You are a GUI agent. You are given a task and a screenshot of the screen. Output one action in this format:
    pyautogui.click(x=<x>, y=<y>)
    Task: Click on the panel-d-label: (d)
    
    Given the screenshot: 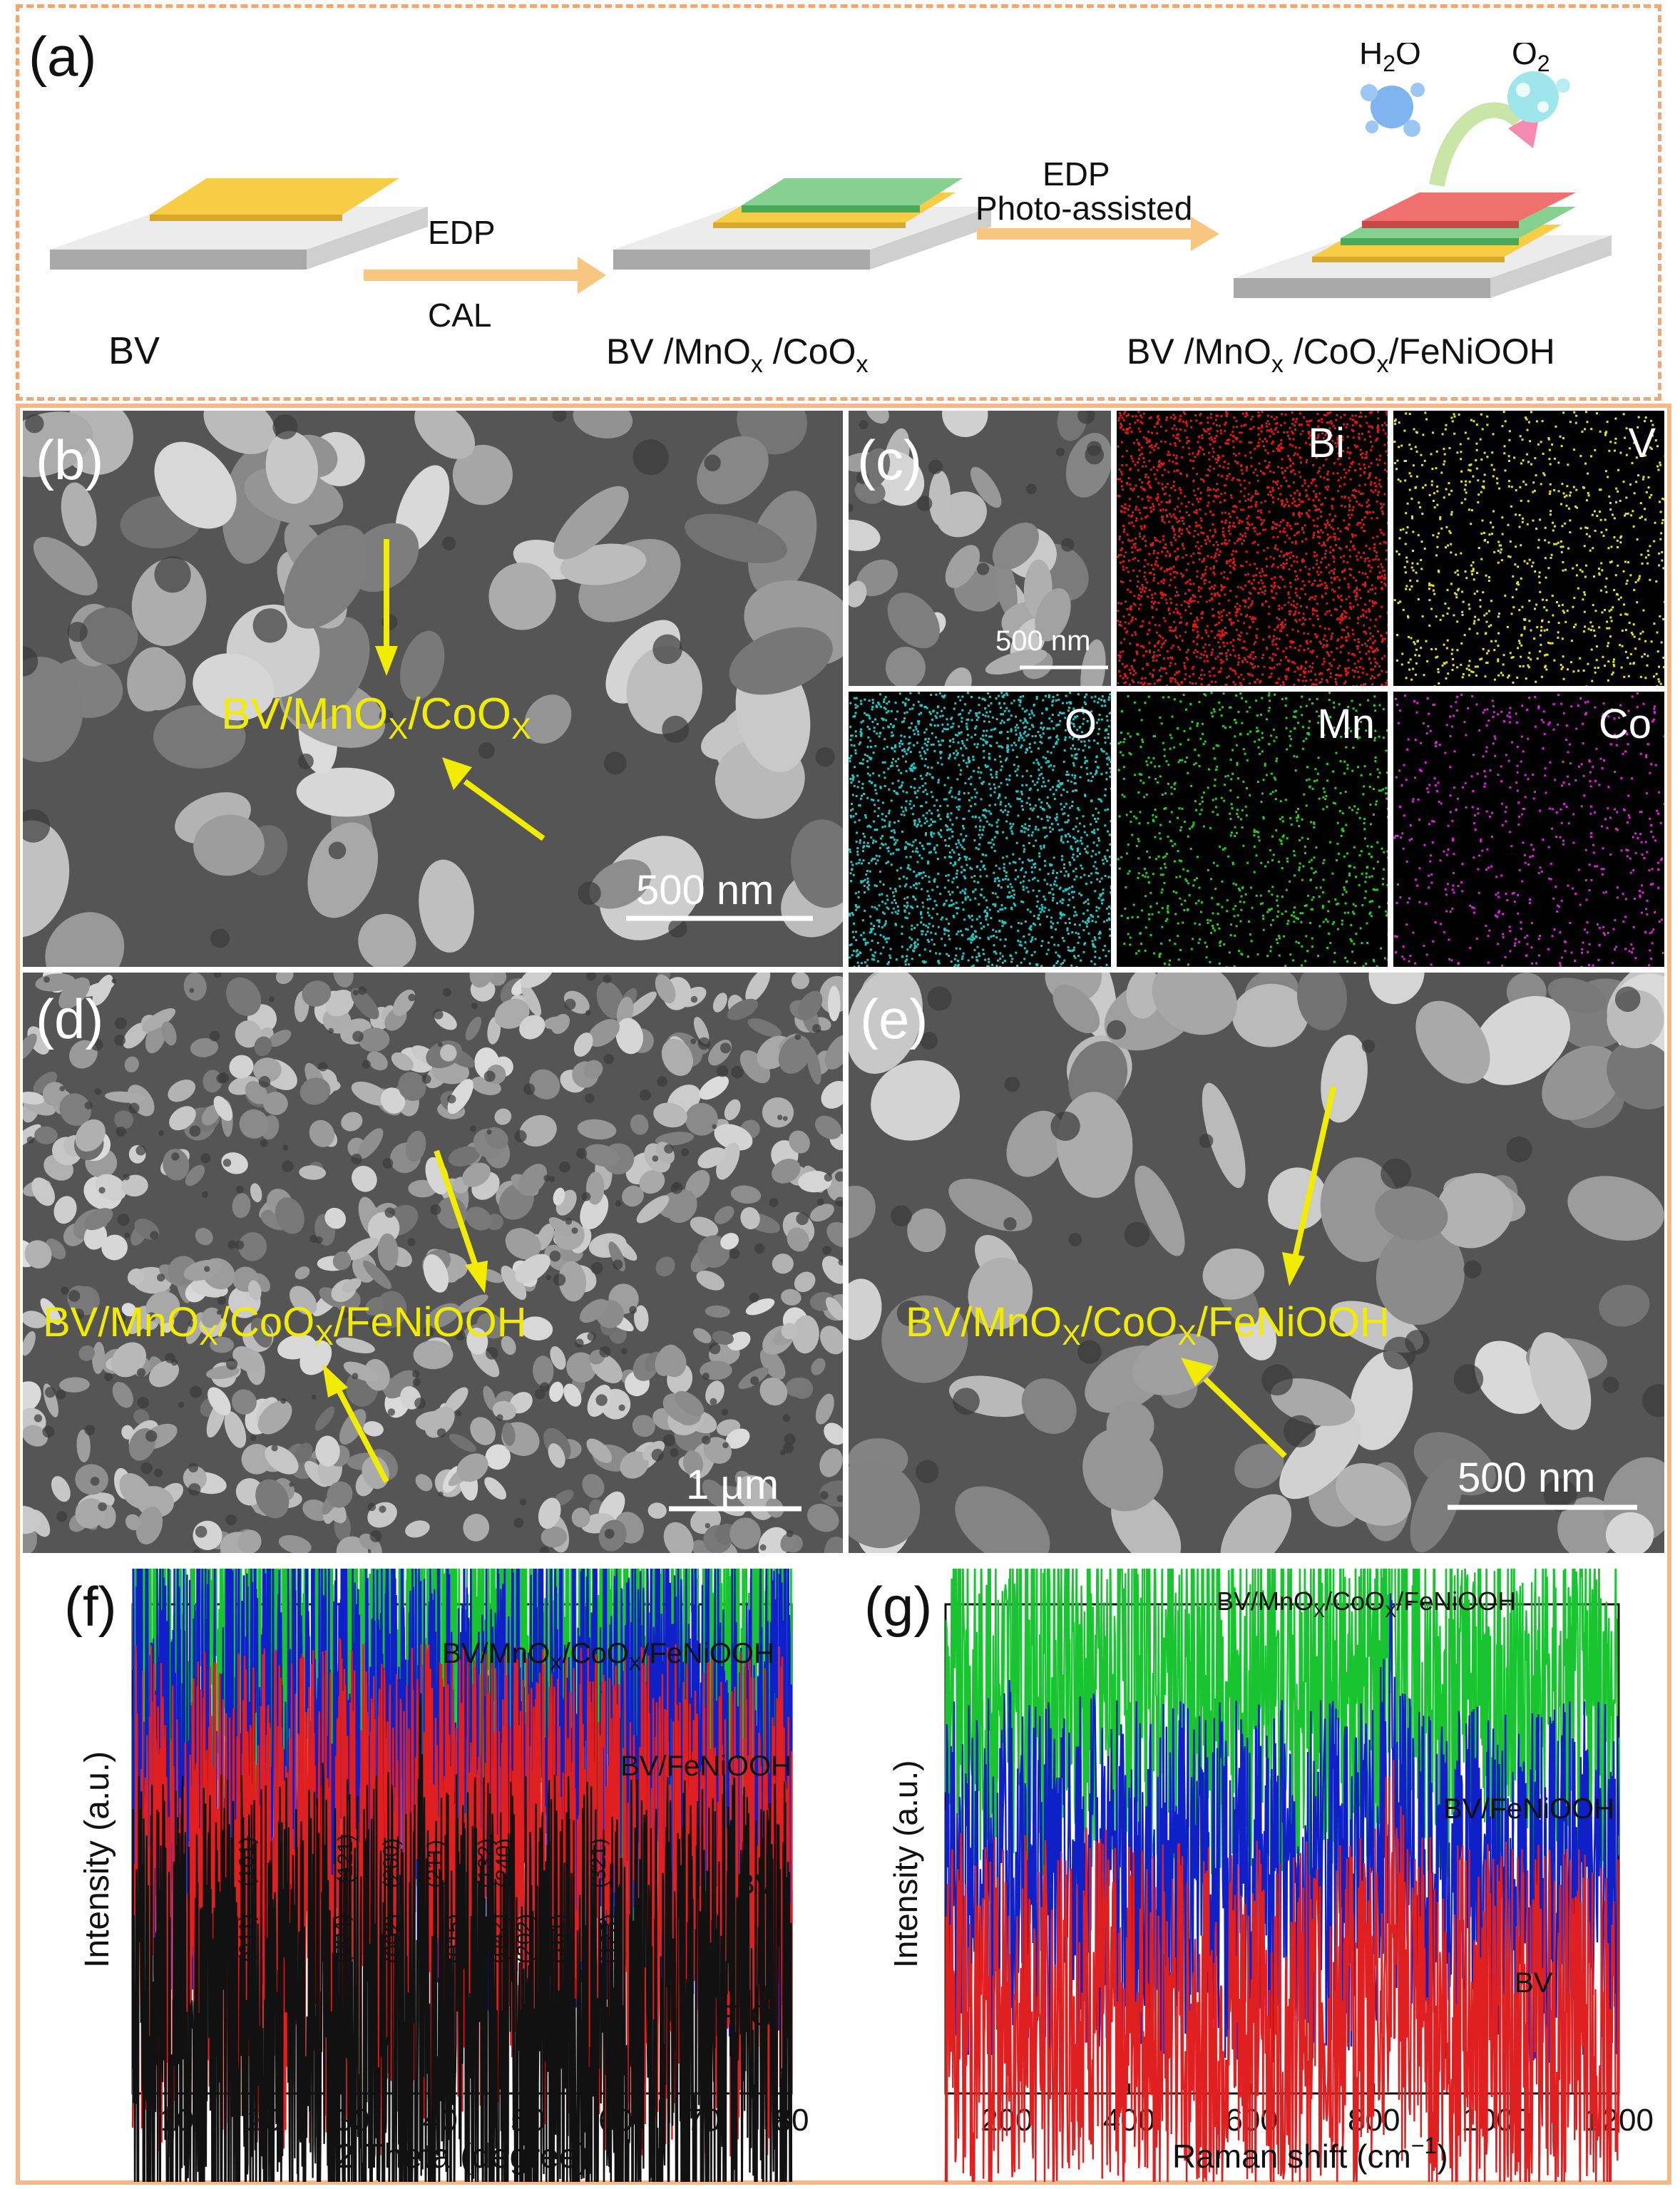 What is the action you would take?
    pyautogui.click(x=70, y=1019)
    